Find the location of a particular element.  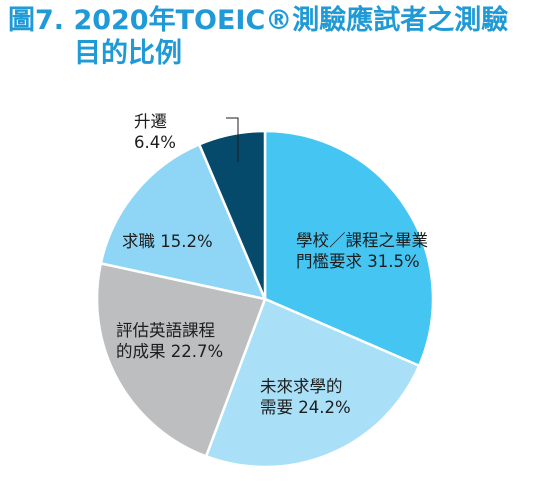

slice-label-2-line-2: 需要 24.2% is located at coordinates (305, 407).